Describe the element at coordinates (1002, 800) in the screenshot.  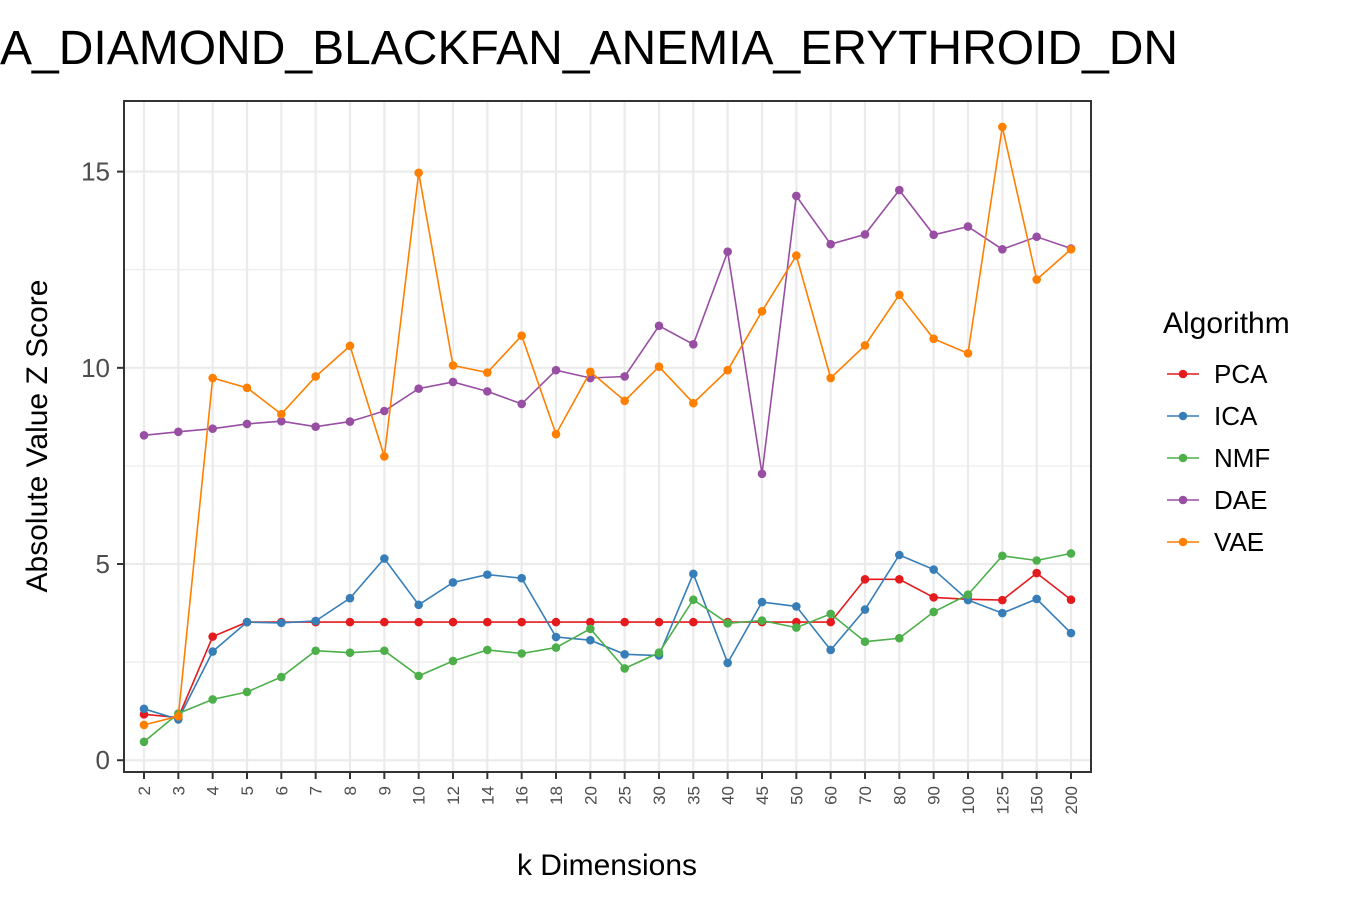
I see `x-tick-label: 125` at that location.